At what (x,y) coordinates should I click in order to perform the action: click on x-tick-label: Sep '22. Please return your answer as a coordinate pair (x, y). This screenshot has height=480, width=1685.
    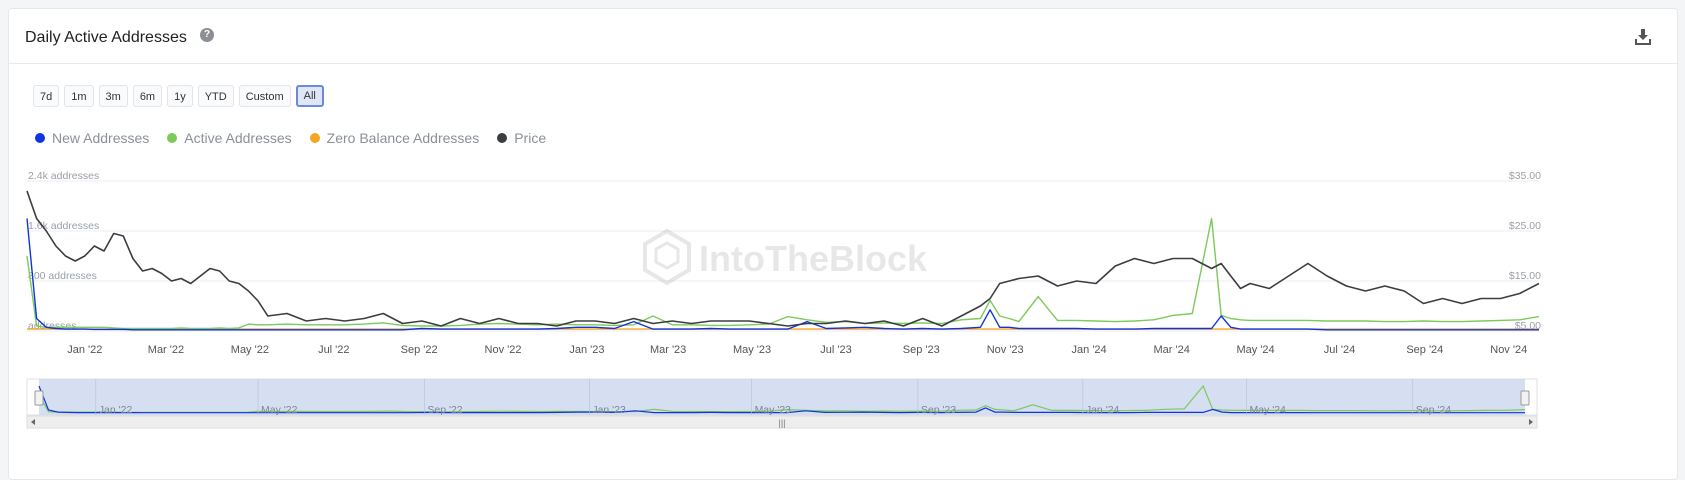
    Looking at the image, I should click on (419, 350).